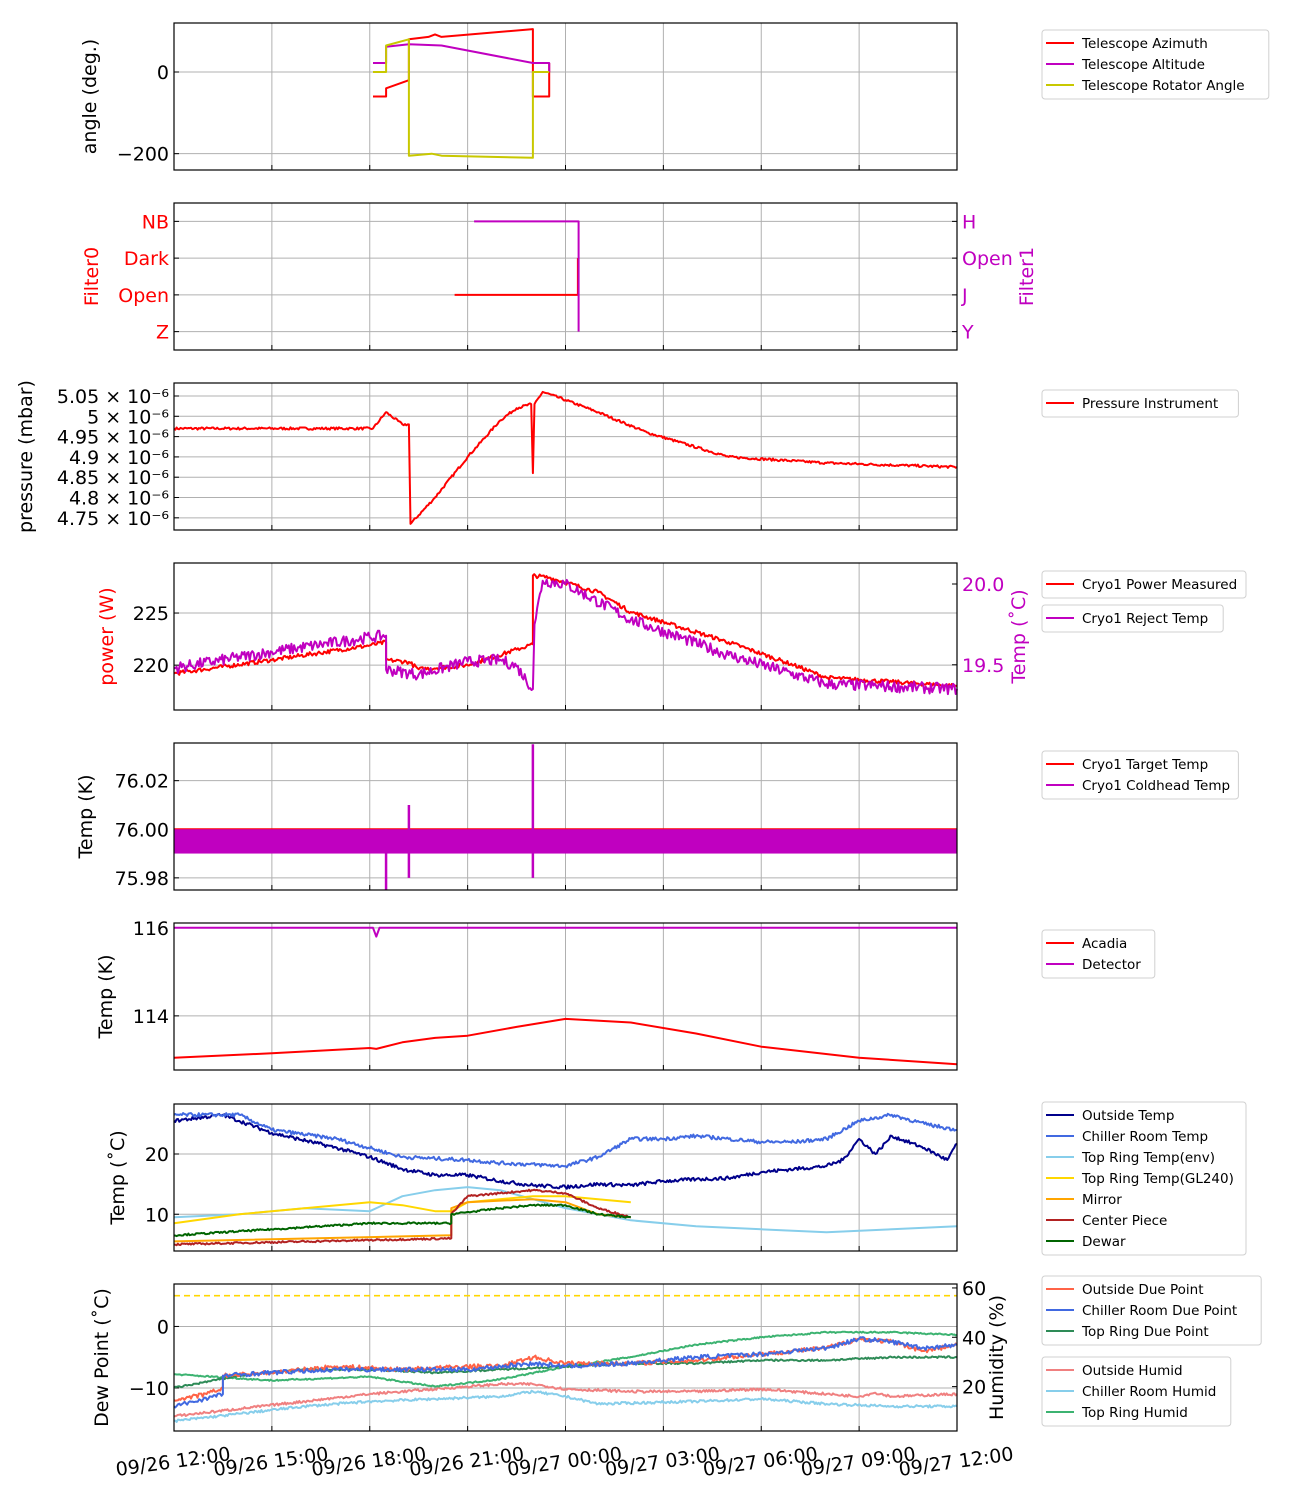  I want to click on y-tick-label: 4.75 × 10⁻⁶, so click(113, 519).